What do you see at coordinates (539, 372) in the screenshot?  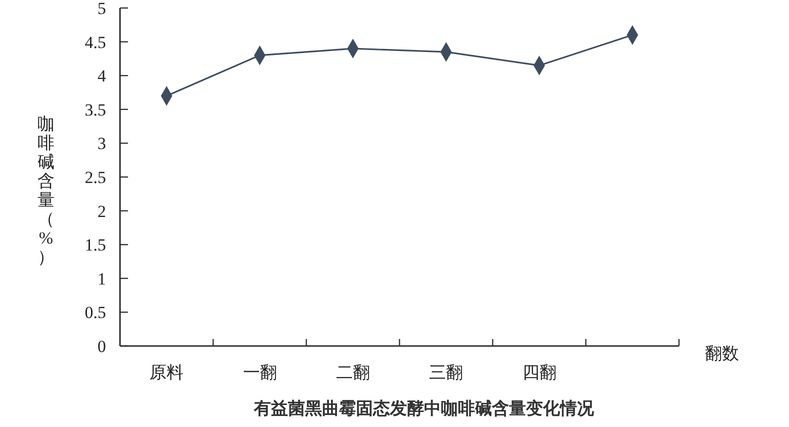 I see `x-tick-label: 四翻` at bounding box center [539, 372].